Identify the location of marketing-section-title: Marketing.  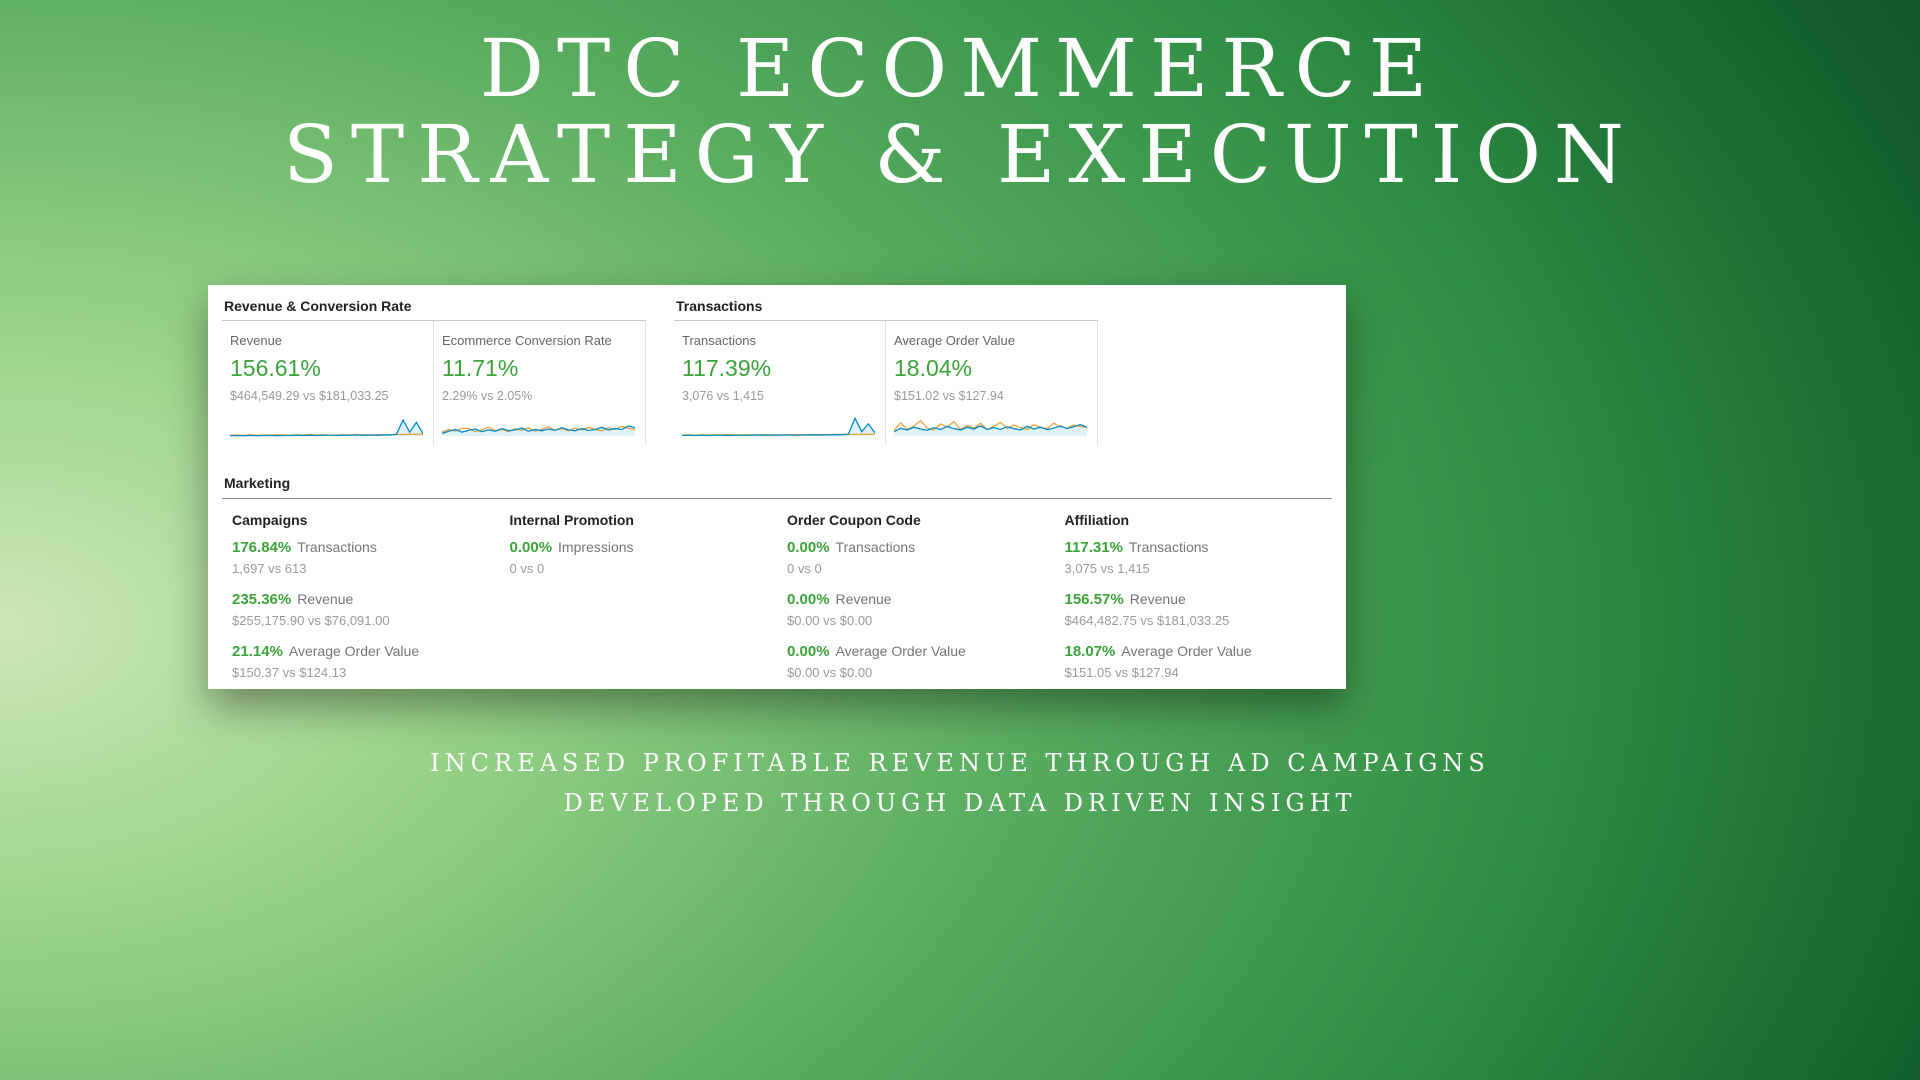
(777, 485).